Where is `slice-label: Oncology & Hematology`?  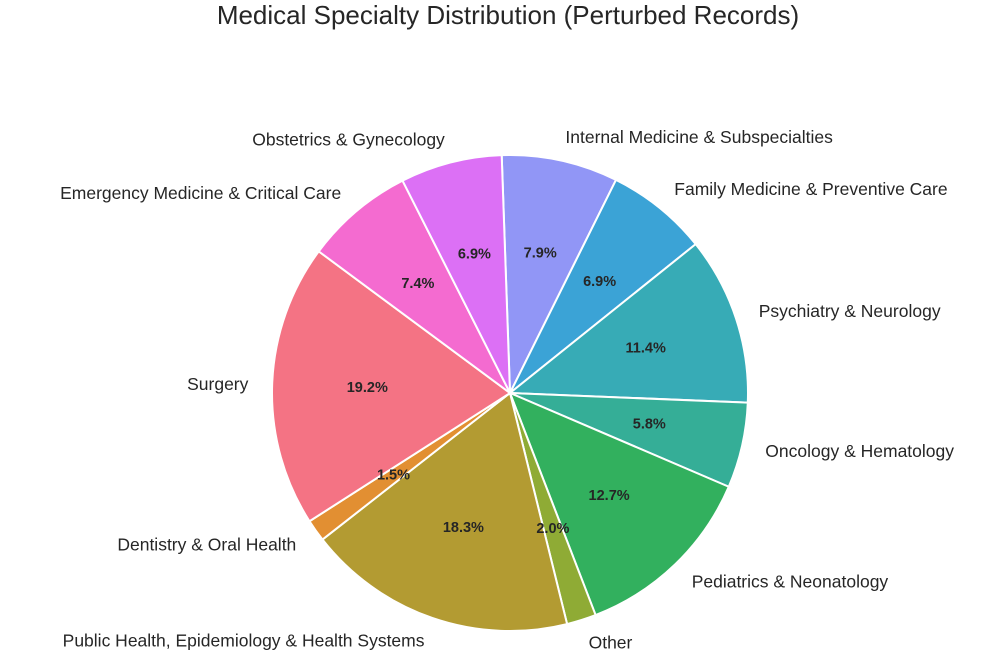
slice-label: Oncology & Hematology is located at coordinates (859, 451).